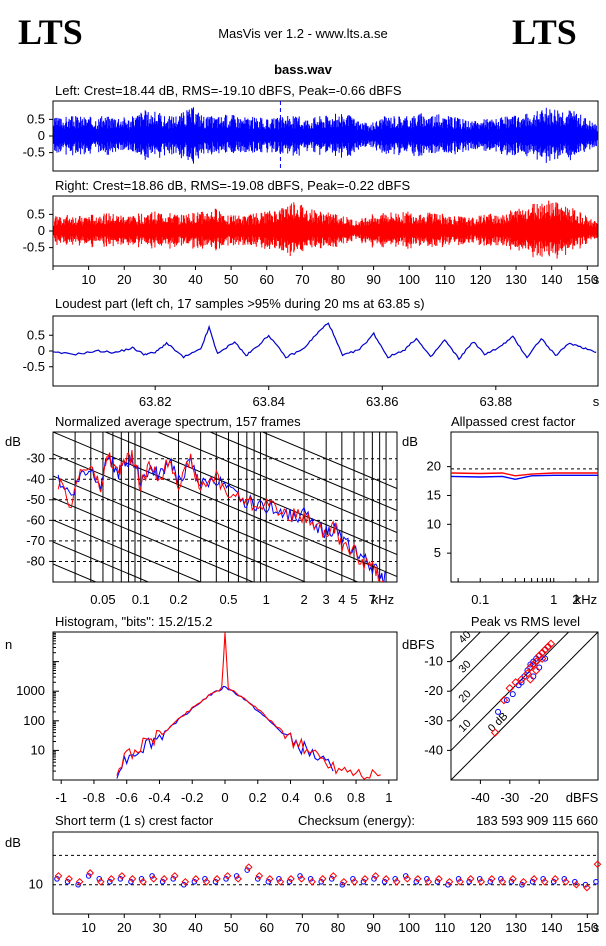  I want to click on short-term-crest-xtick-label: 100, so click(409, 927).